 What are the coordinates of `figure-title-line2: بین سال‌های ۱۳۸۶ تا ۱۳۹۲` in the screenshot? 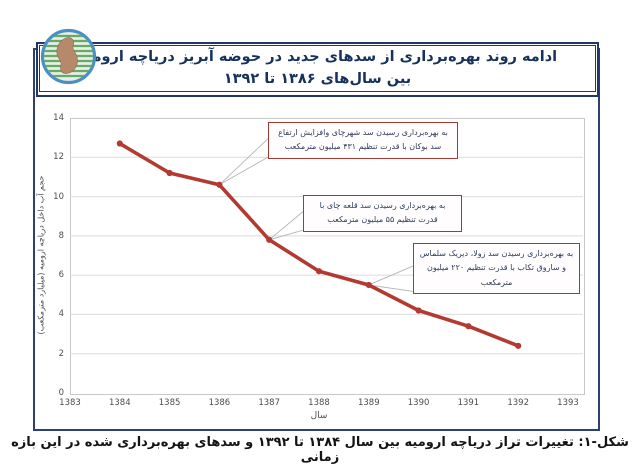 It's located at (317, 78).